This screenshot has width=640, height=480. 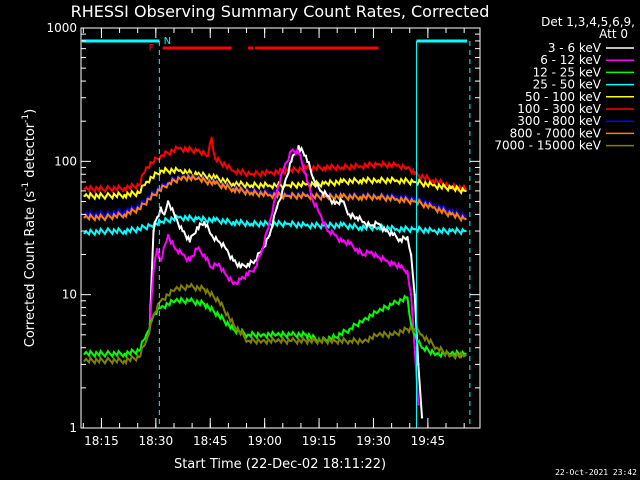 I want to click on x-tick-label: 19:30, so click(x=373, y=441).